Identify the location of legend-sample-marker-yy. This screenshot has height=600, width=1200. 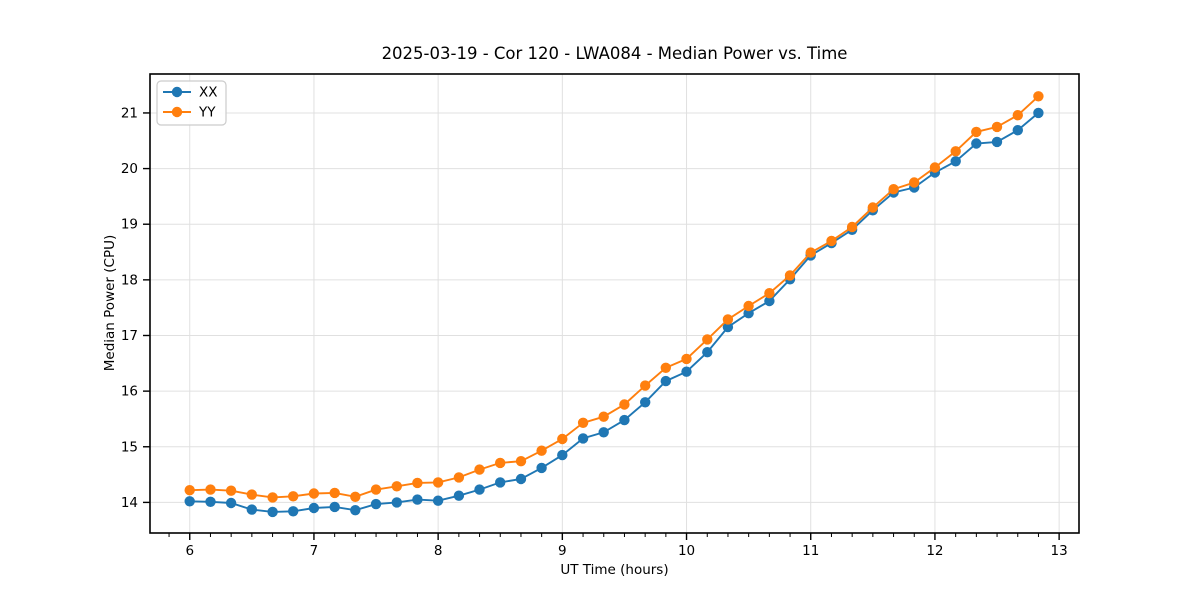
(177, 112).